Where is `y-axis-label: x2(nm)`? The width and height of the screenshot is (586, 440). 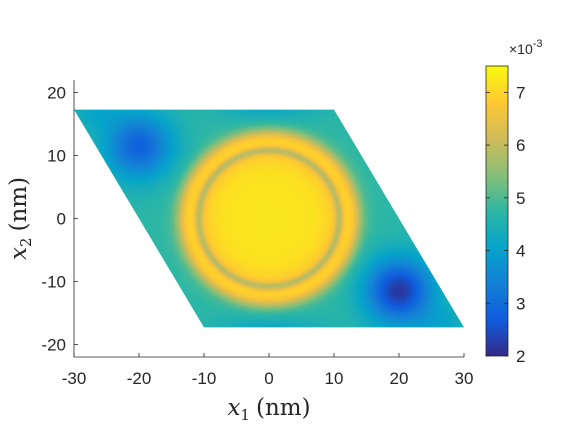
y-axis-label: x2(nm) is located at coordinates (20, 218).